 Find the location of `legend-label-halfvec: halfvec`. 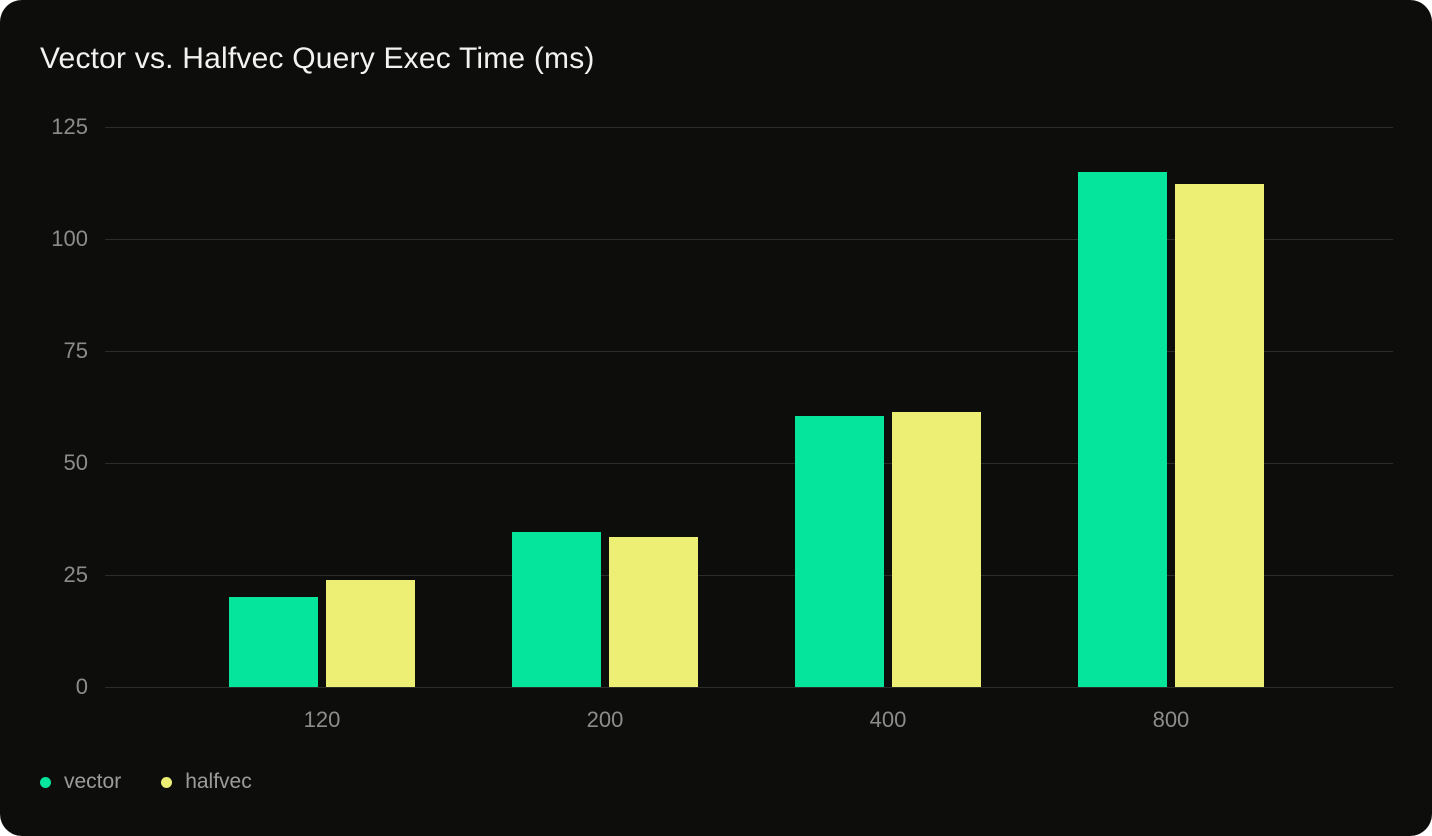

legend-label-halfvec: halfvec is located at coordinates (218, 781).